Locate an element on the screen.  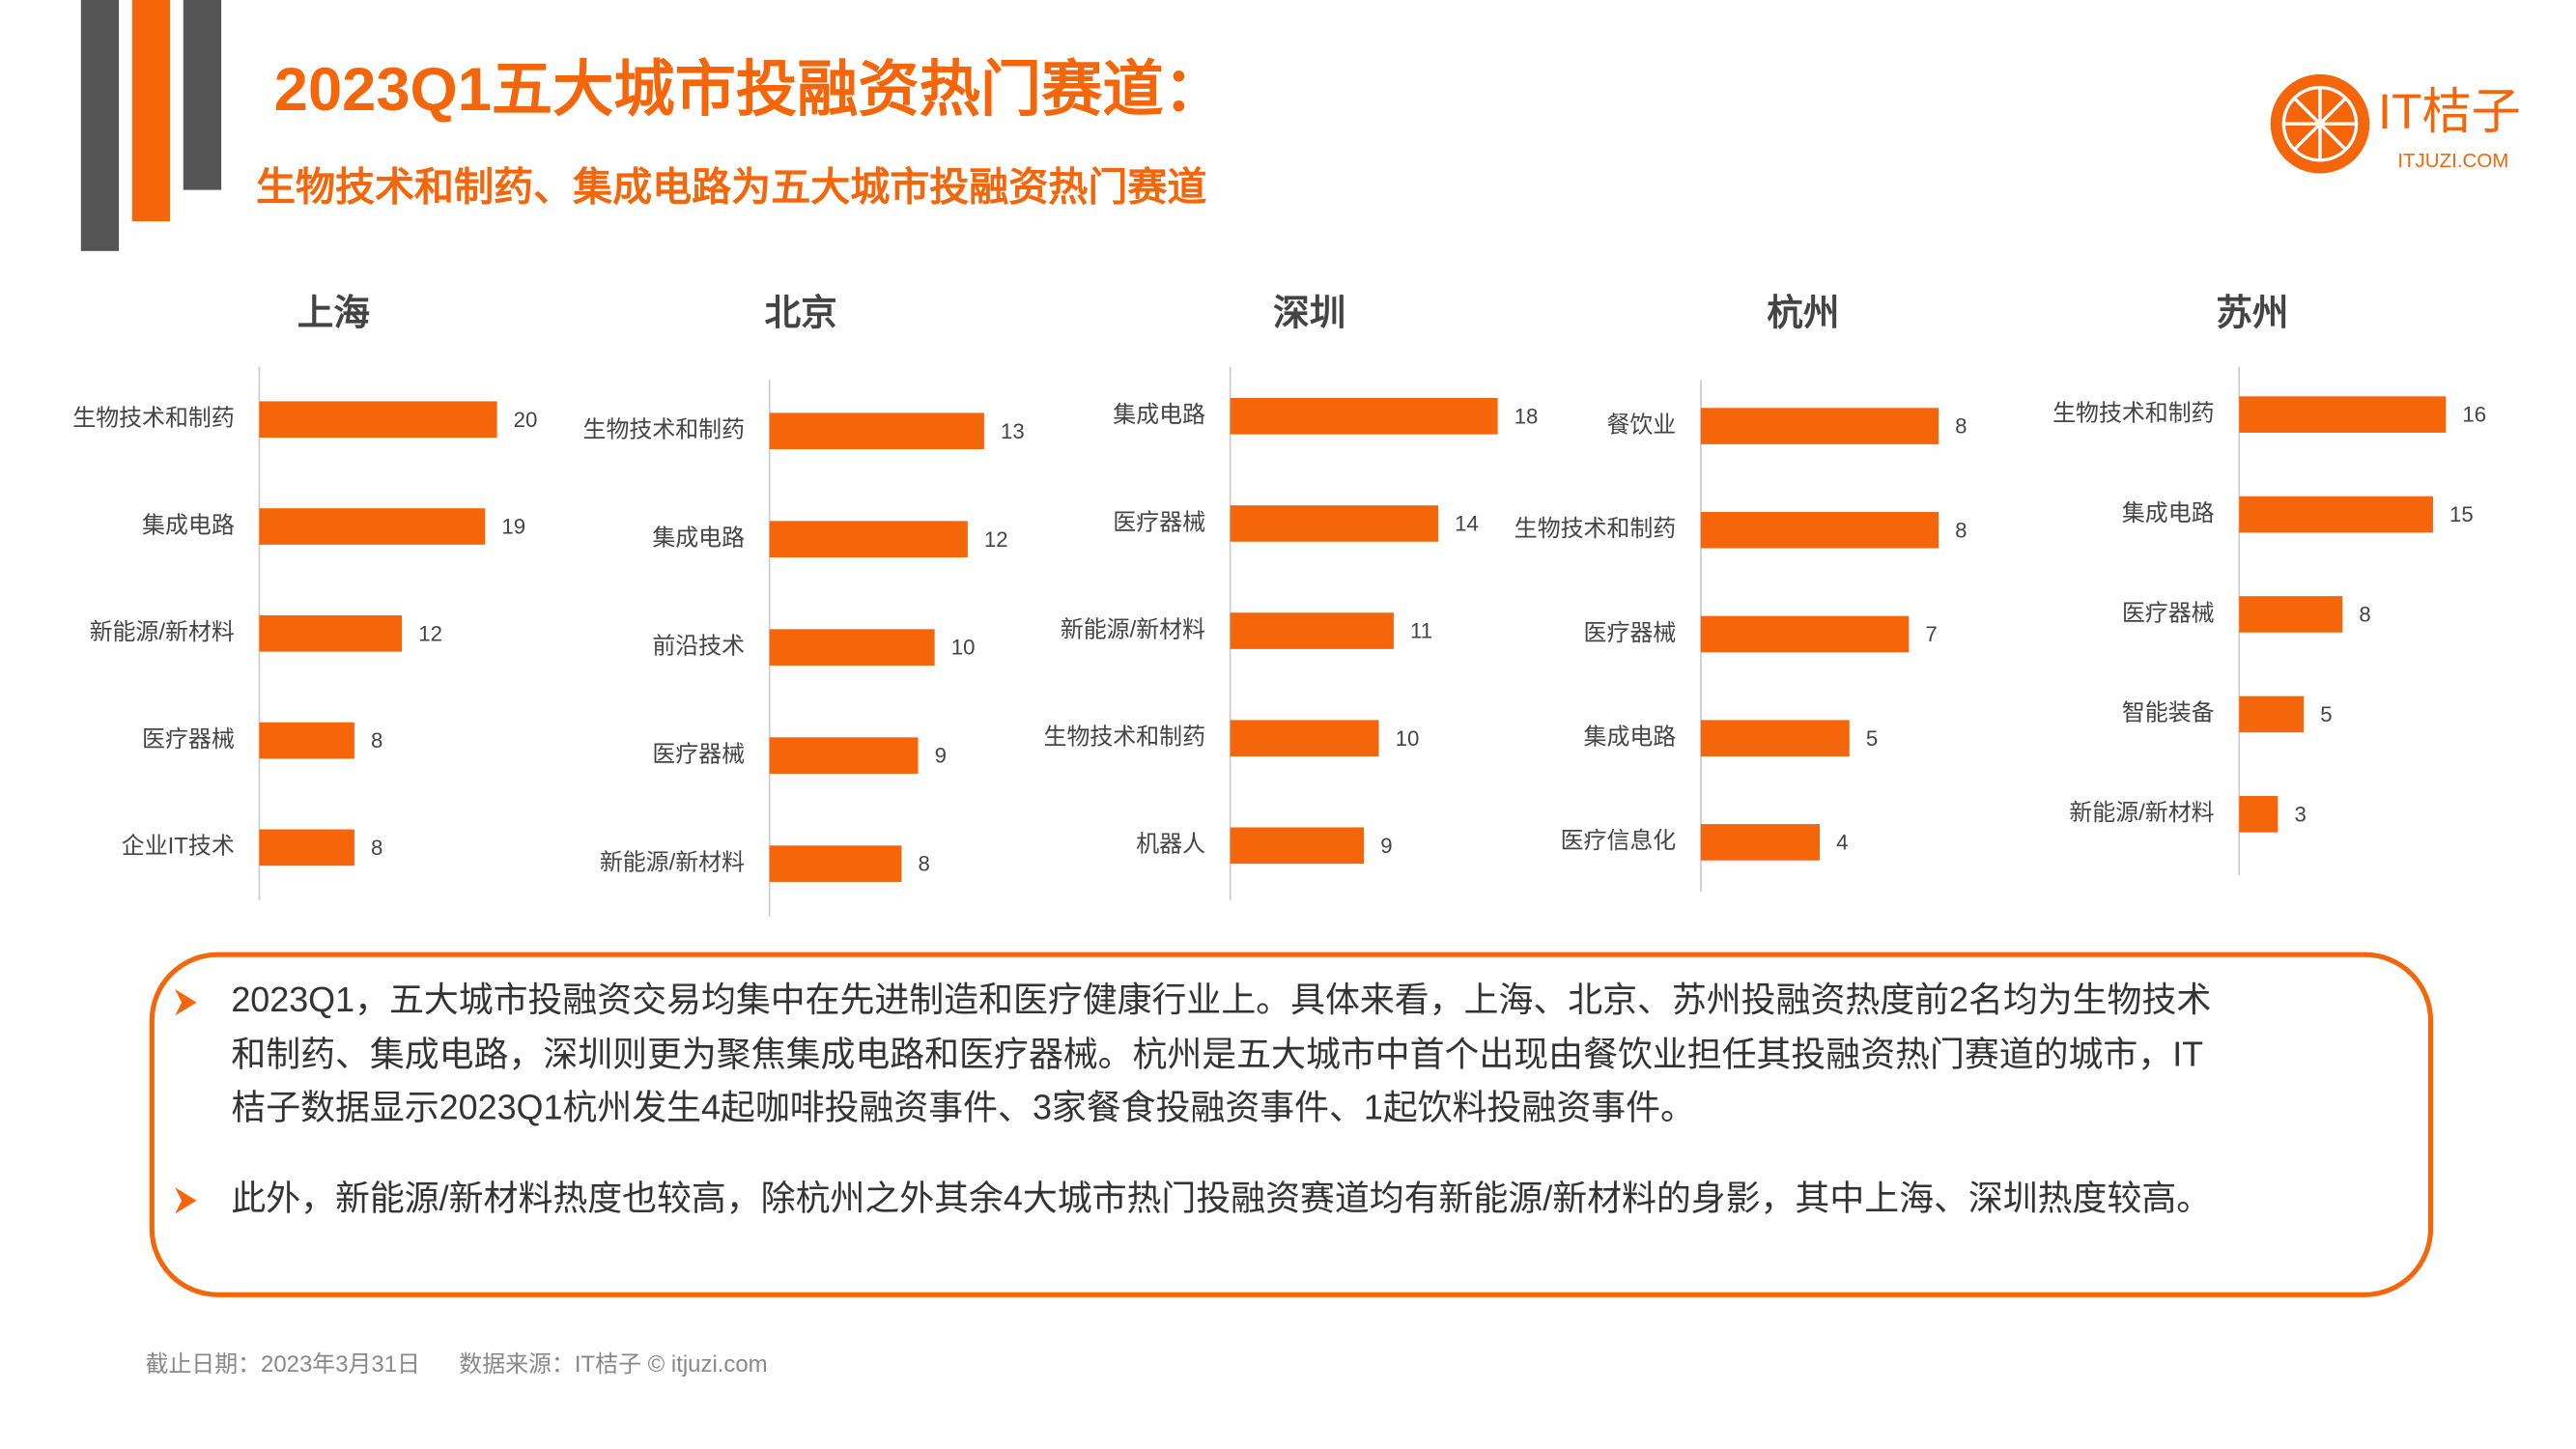
chart-title: 深圳 is located at coordinates (1309, 312).